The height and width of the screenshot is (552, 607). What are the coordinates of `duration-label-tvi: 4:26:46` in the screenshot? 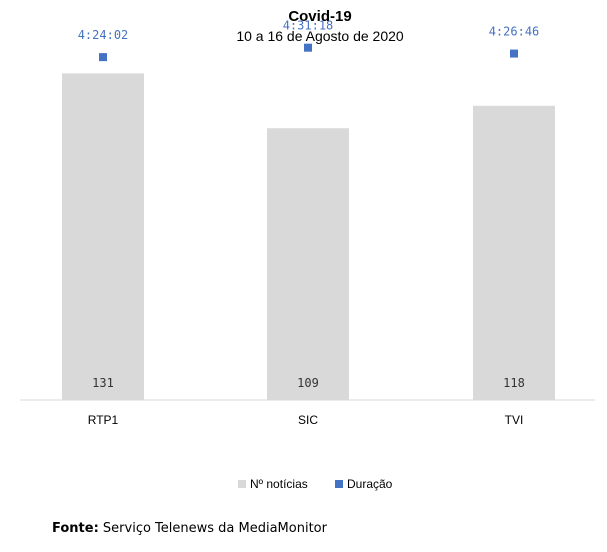 It's located at (514, 32).